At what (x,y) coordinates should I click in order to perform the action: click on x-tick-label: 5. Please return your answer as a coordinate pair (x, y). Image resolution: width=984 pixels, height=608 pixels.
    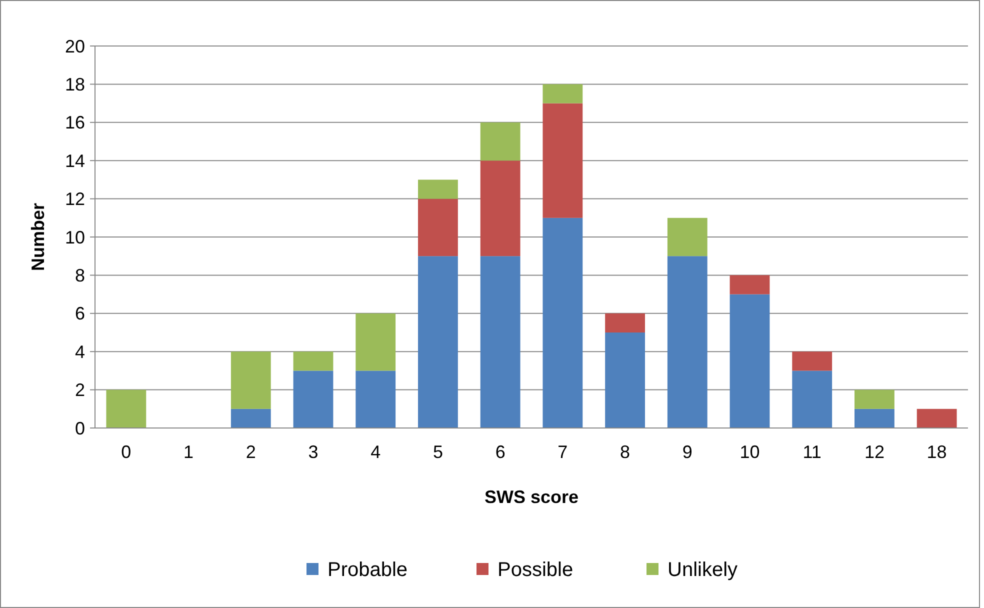
    Looking at the image, I should click on (437, 452).